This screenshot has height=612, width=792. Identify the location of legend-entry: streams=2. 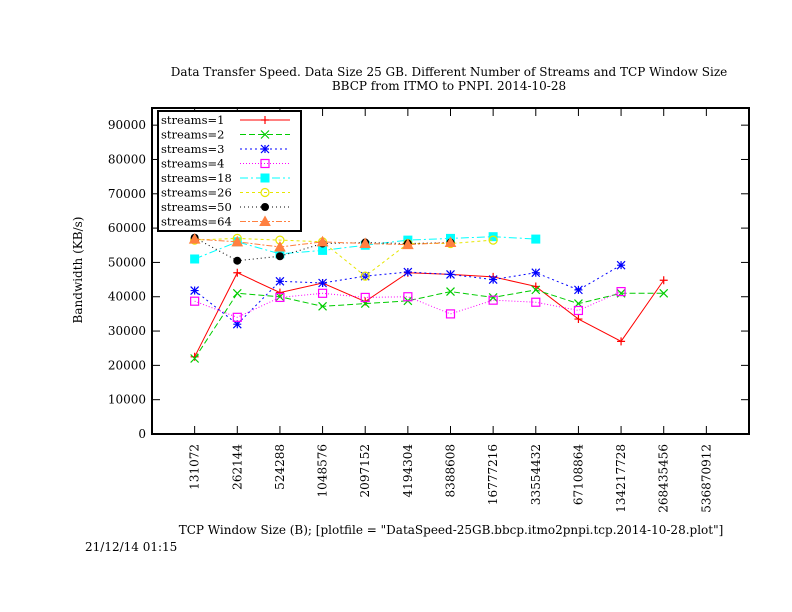
(225, 135).